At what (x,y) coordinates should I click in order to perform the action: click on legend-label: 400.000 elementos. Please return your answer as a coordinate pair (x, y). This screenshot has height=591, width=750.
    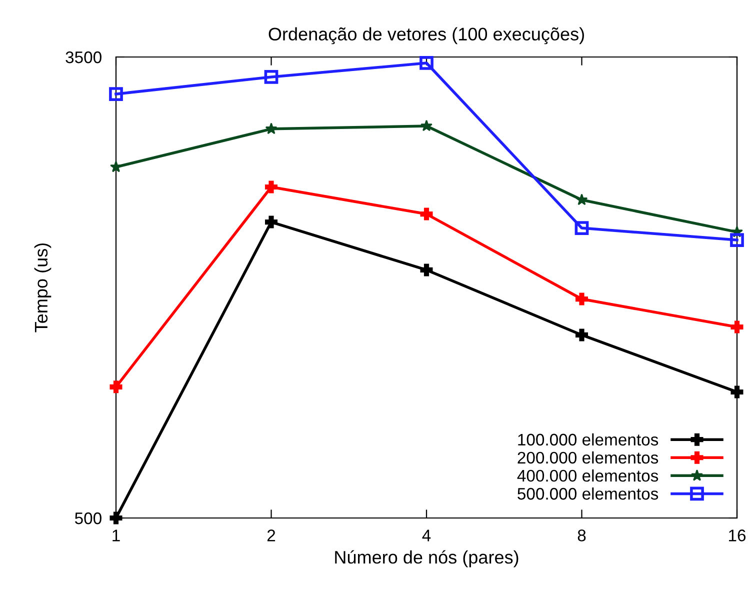
    Looking at the image, I should click on (587, 475).